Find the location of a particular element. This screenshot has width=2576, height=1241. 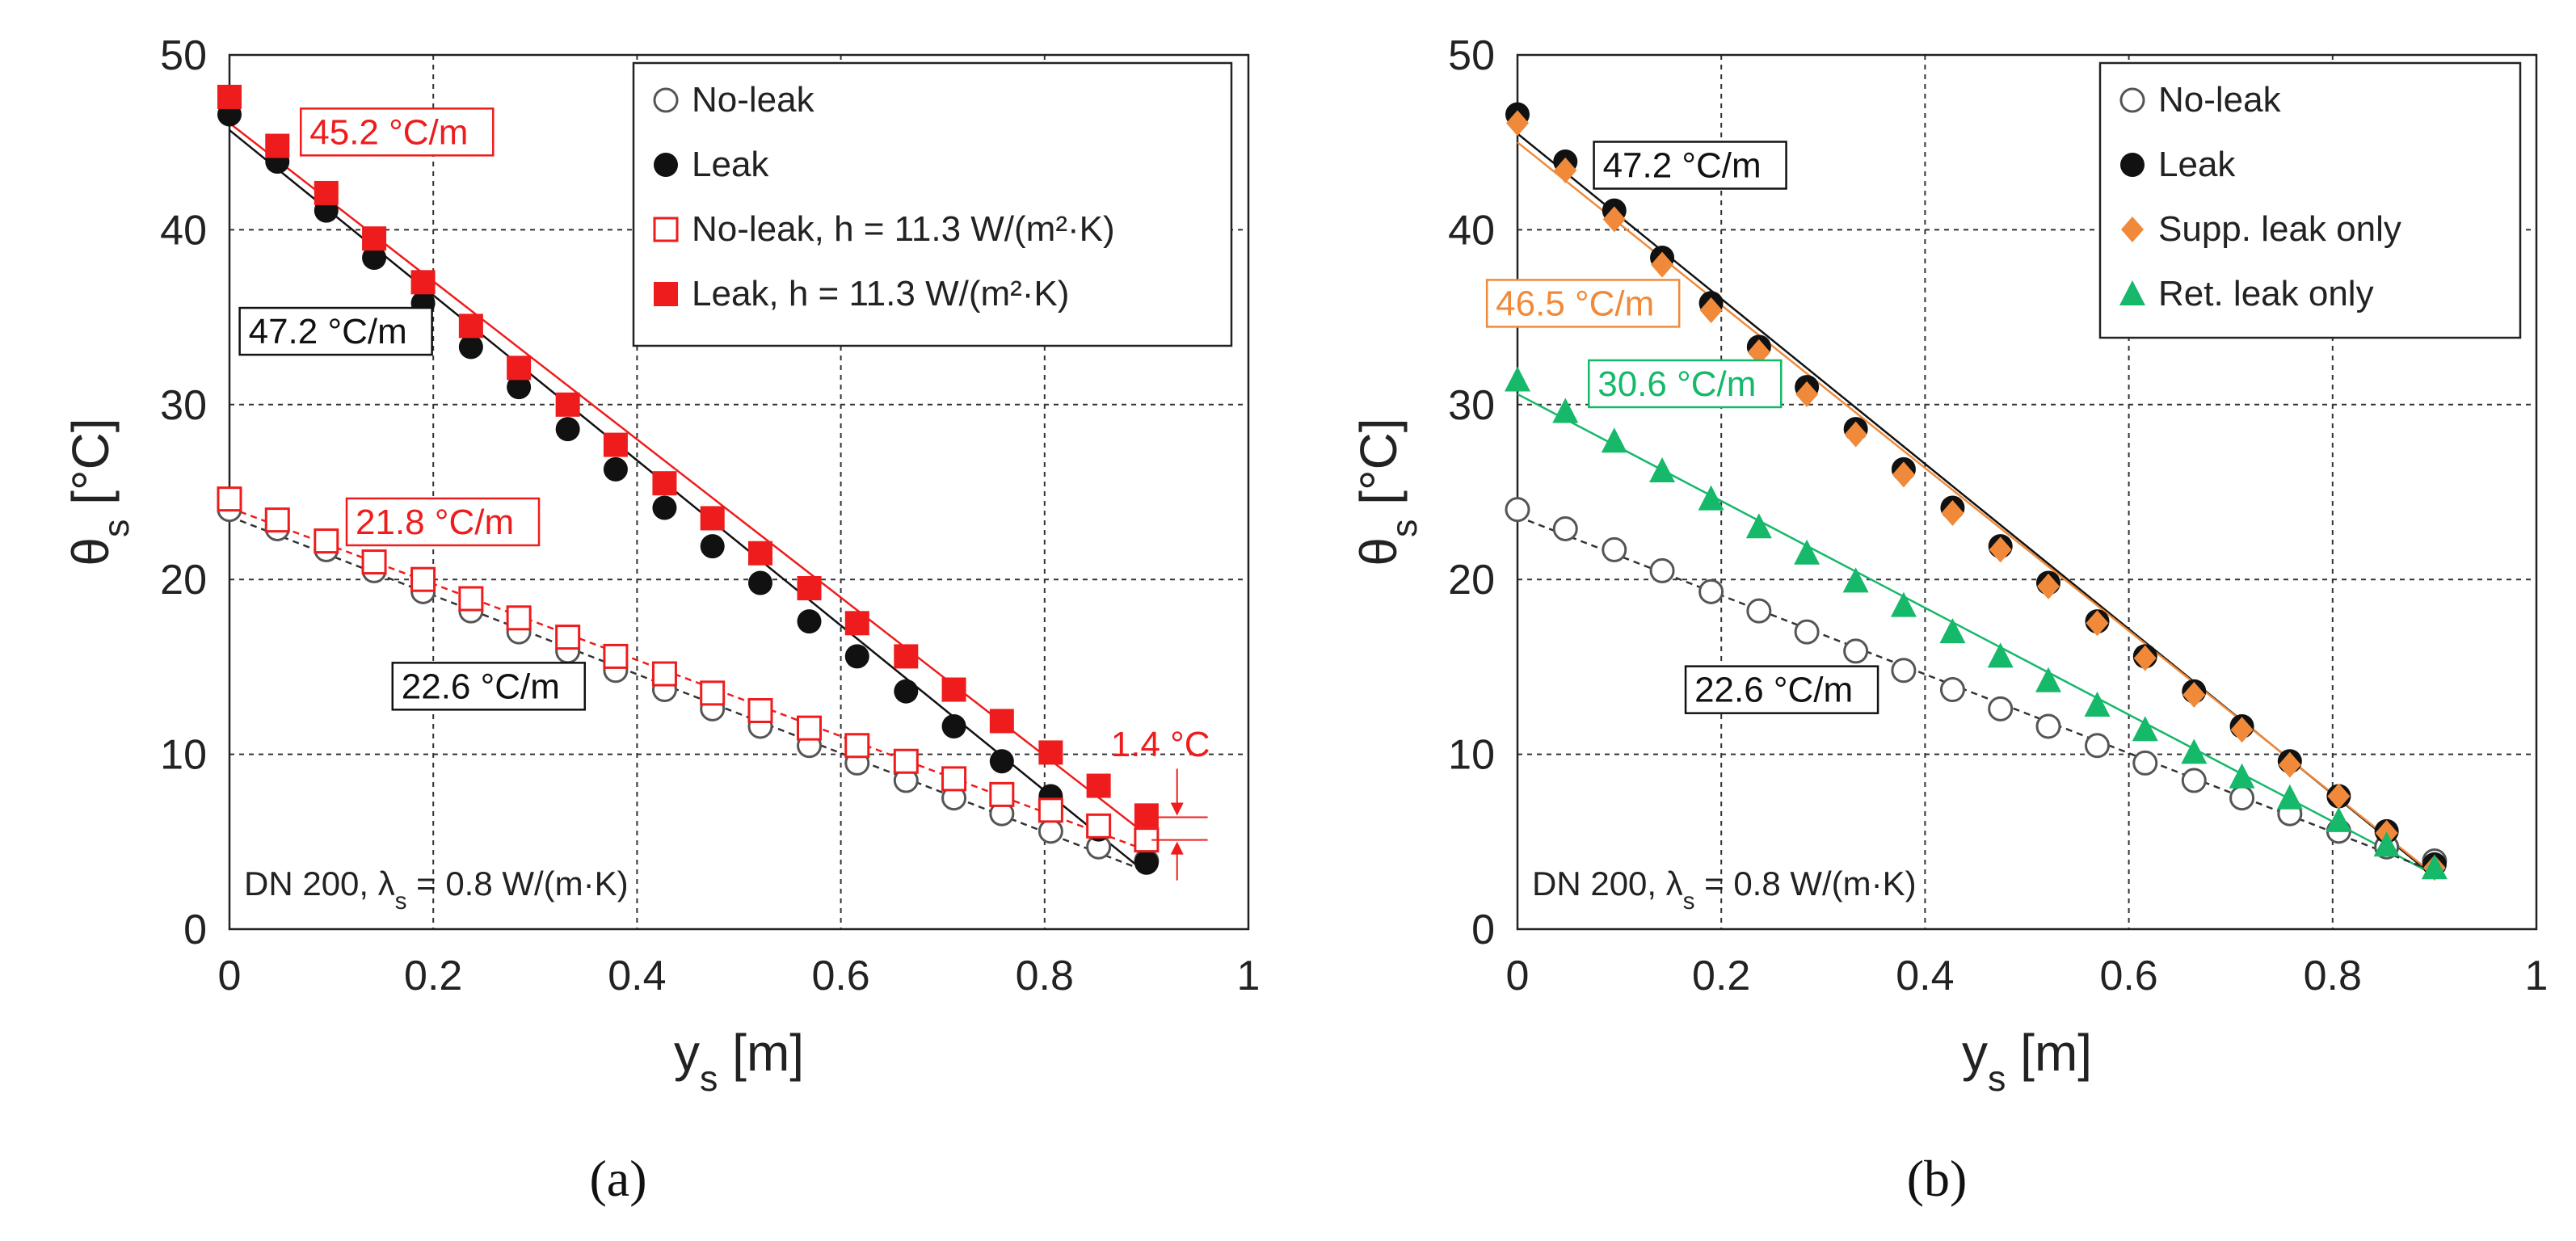

x-tick-label: 0.4 is located at coordinates (1925, 976).